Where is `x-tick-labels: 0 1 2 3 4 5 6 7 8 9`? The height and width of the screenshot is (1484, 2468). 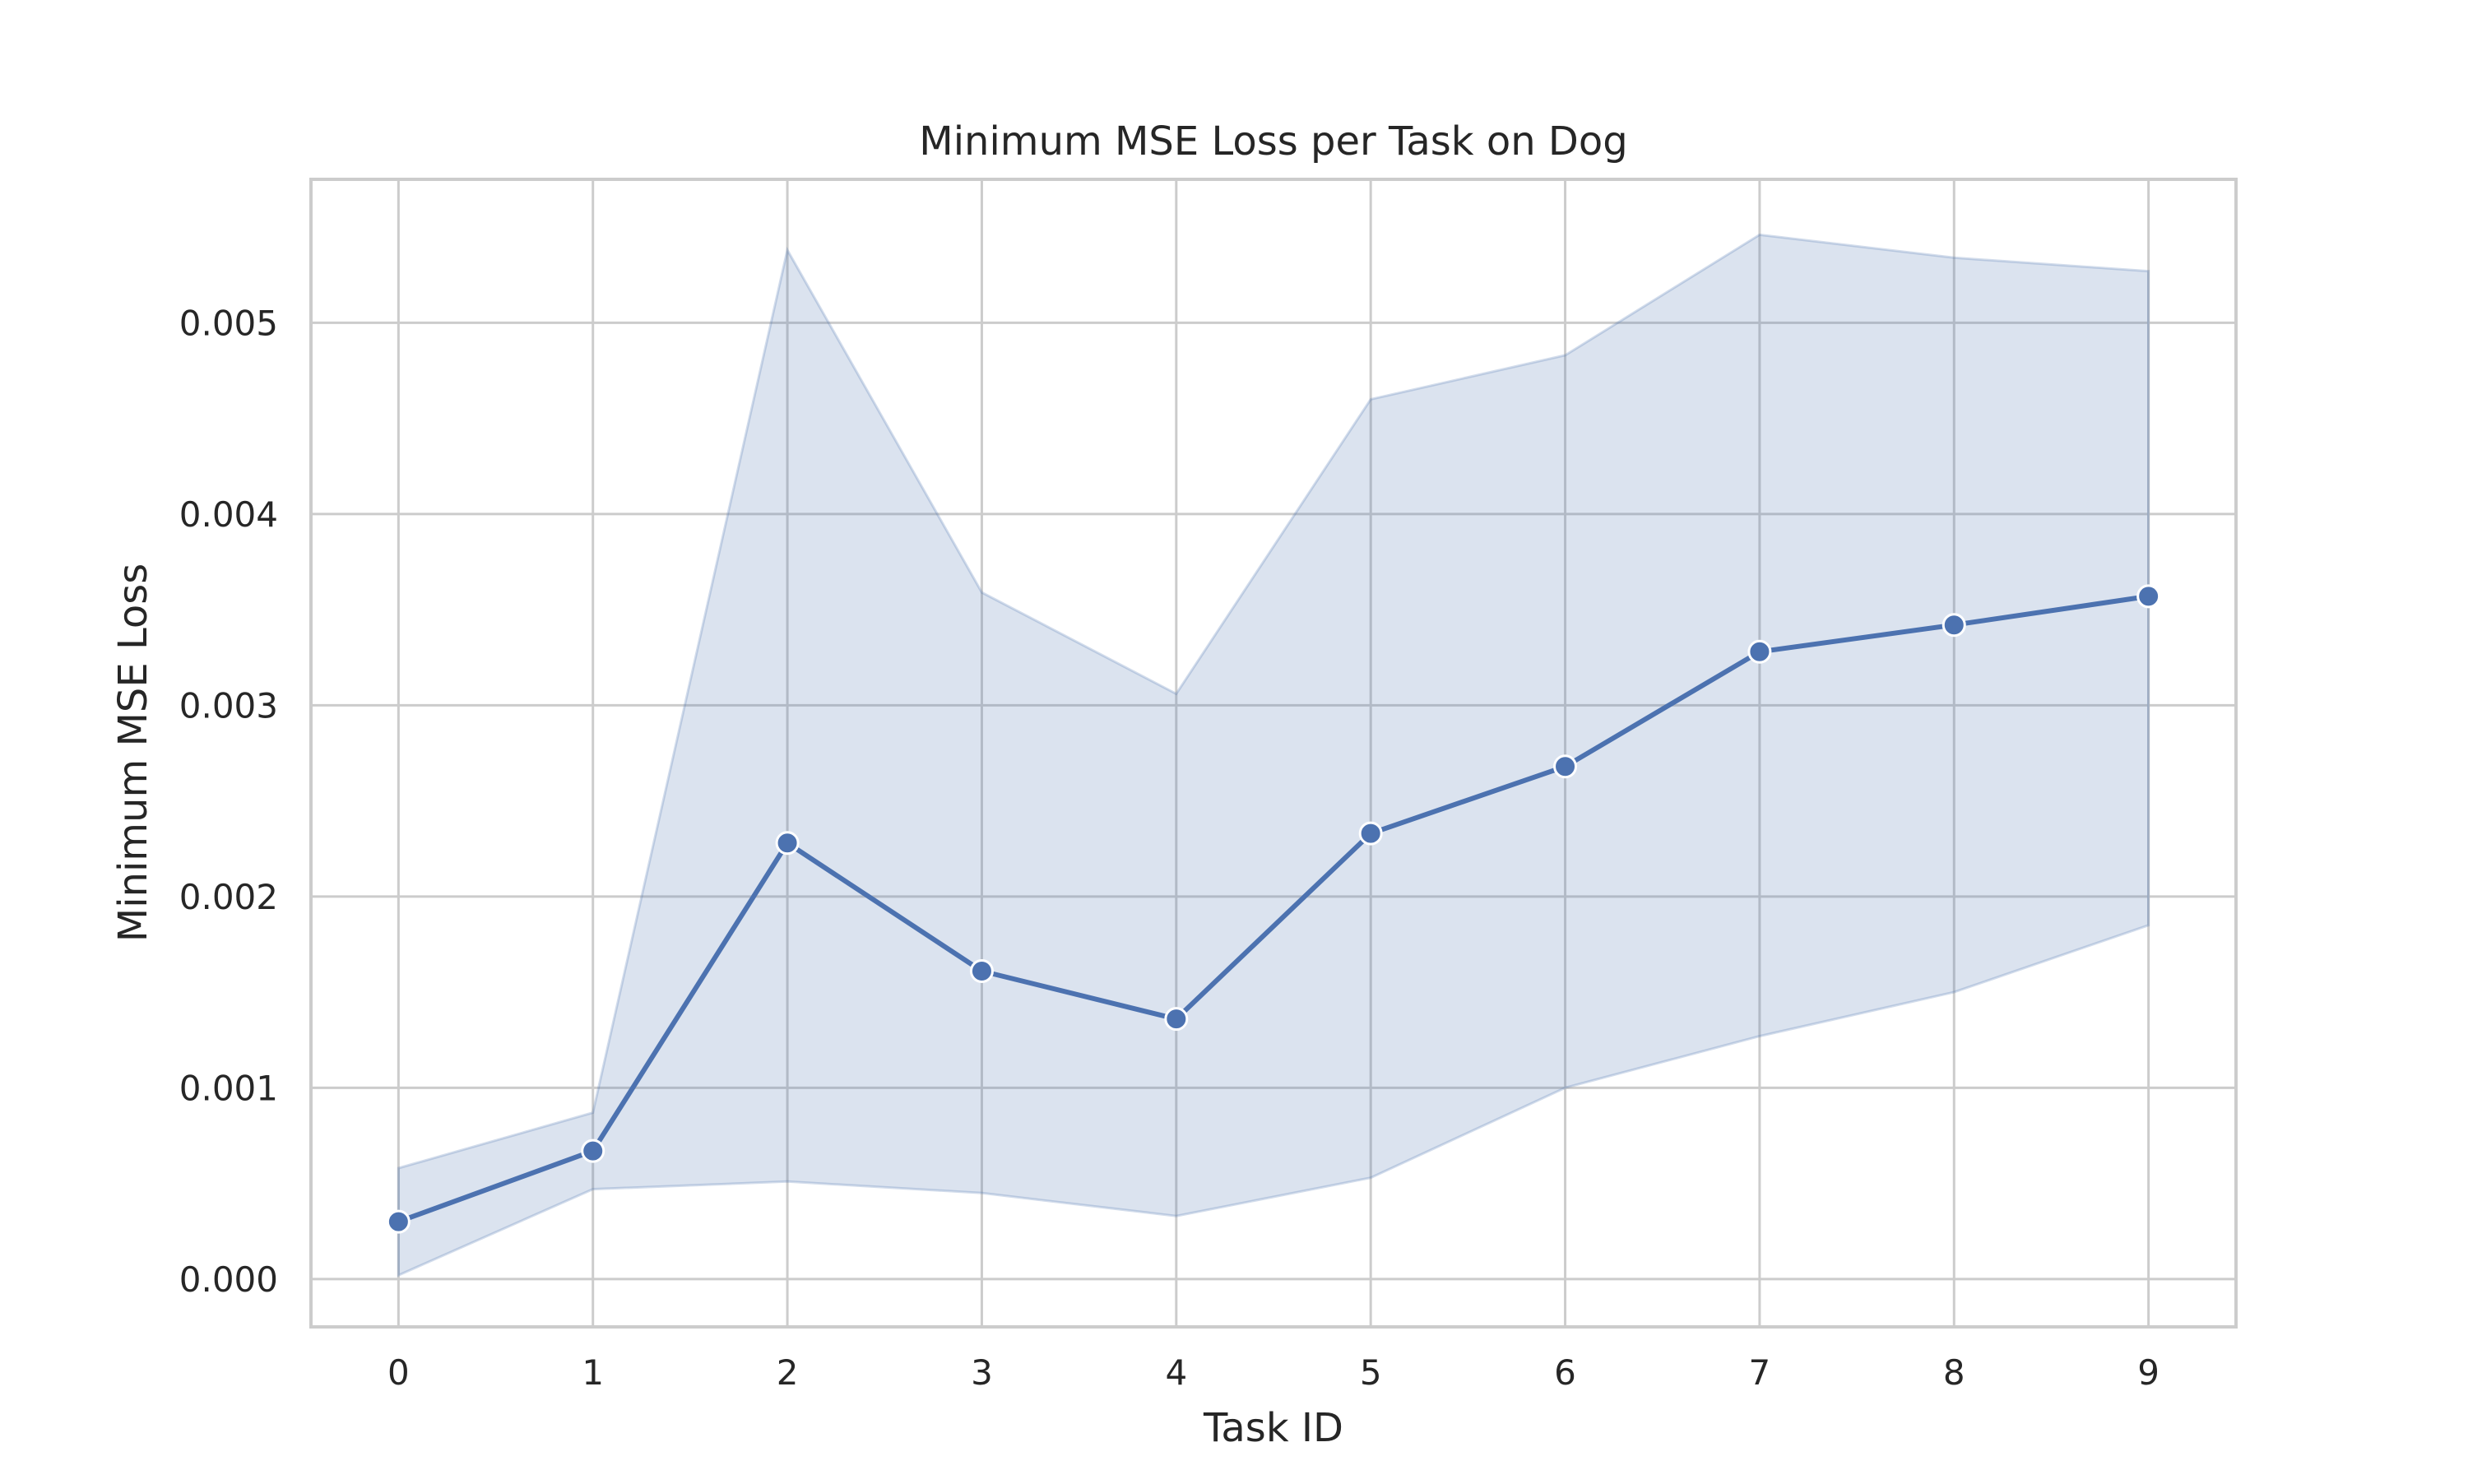
x-tick-labels: 0 1 2 3 4 5 6 7 8 9 is located at coordinates (1273, 1372).